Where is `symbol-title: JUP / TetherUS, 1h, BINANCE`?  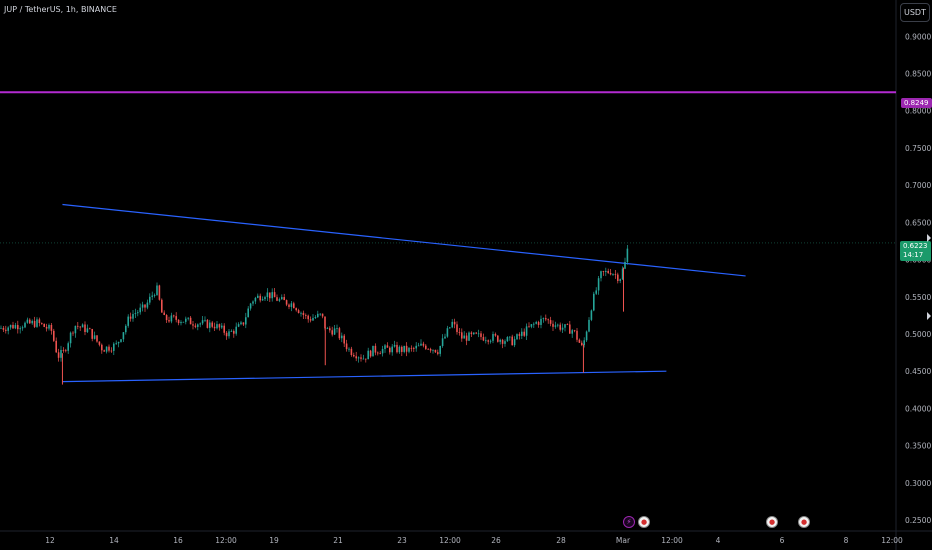 symbol-title: JUP / TetherUS, 1h, BINANCE is located at coordinates (60, 9).